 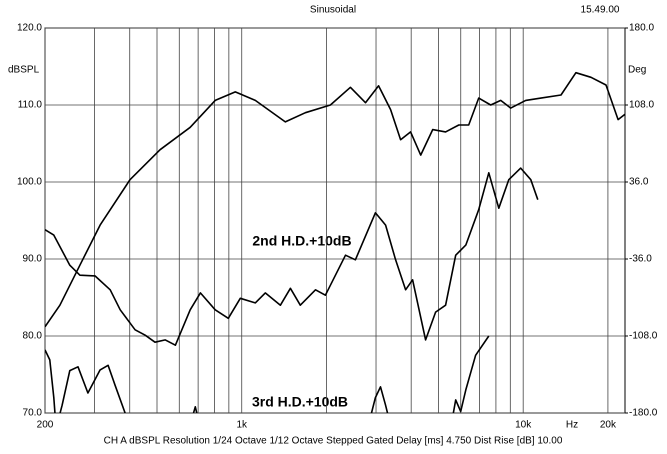 What do you see at coordinates (572, 425) in the screenshot?
I see `x-axis-label: Hz` at bounding box center [572, 425].